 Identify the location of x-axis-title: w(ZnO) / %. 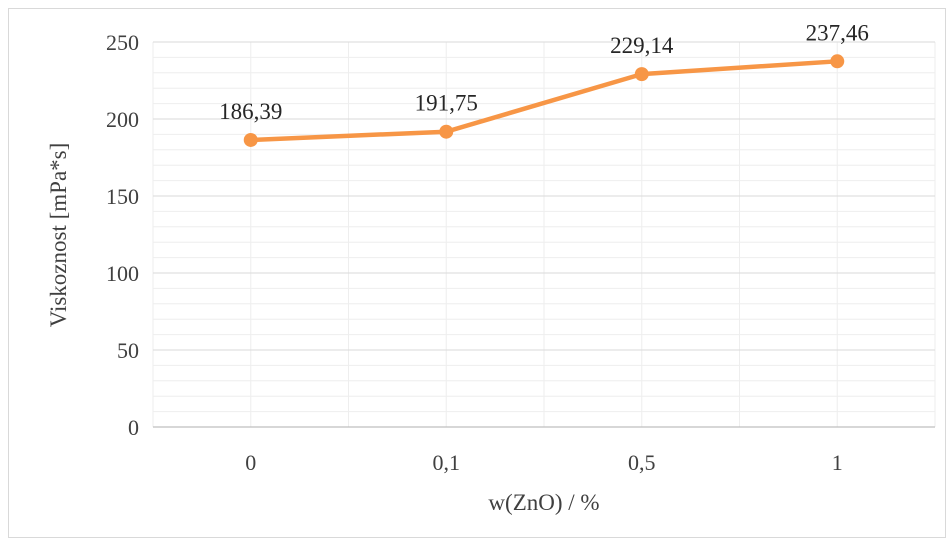
(543, 502).